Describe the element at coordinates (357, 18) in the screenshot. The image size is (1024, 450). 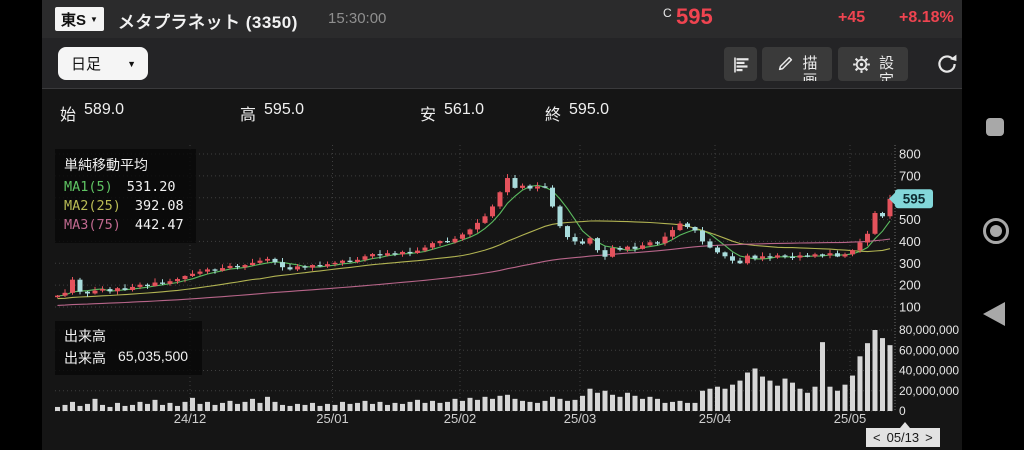
I see `quote-time: 15:30:00` at that location.